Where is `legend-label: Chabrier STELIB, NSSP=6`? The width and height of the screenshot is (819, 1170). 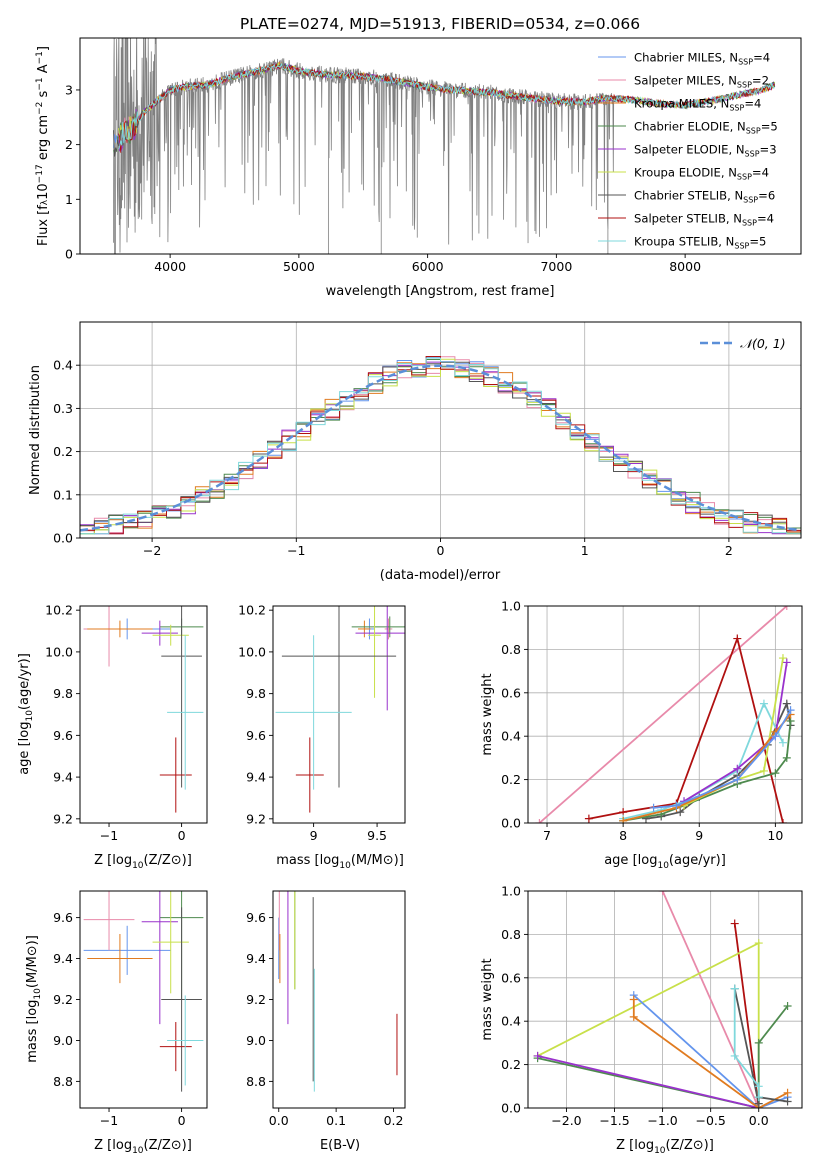 legend-label: Chabrier STELIB, NSSP=6 is located at coordinates (704, 197).